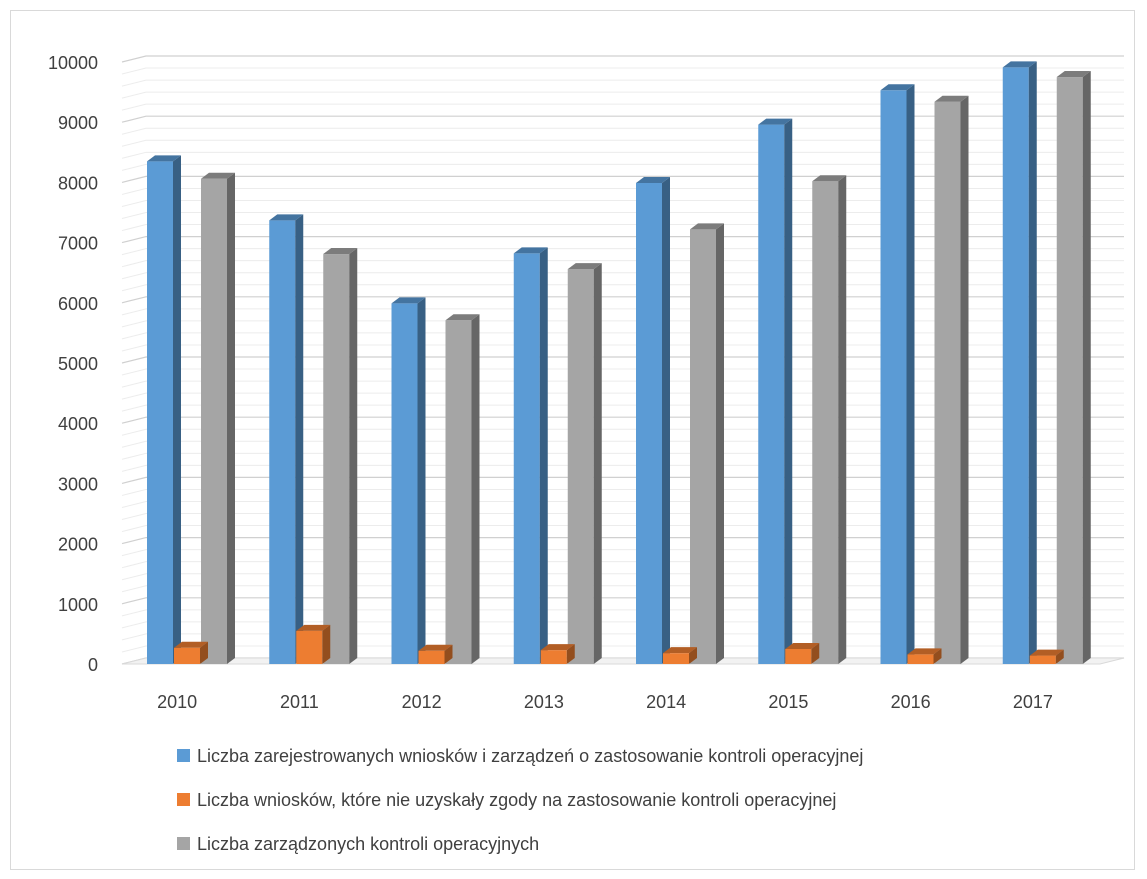 The height and width of the screenshot is (879, 1147). Describe the element at coordinates (78, 304) in the screenshot. I see `y-tick-label: 6000` at that location.